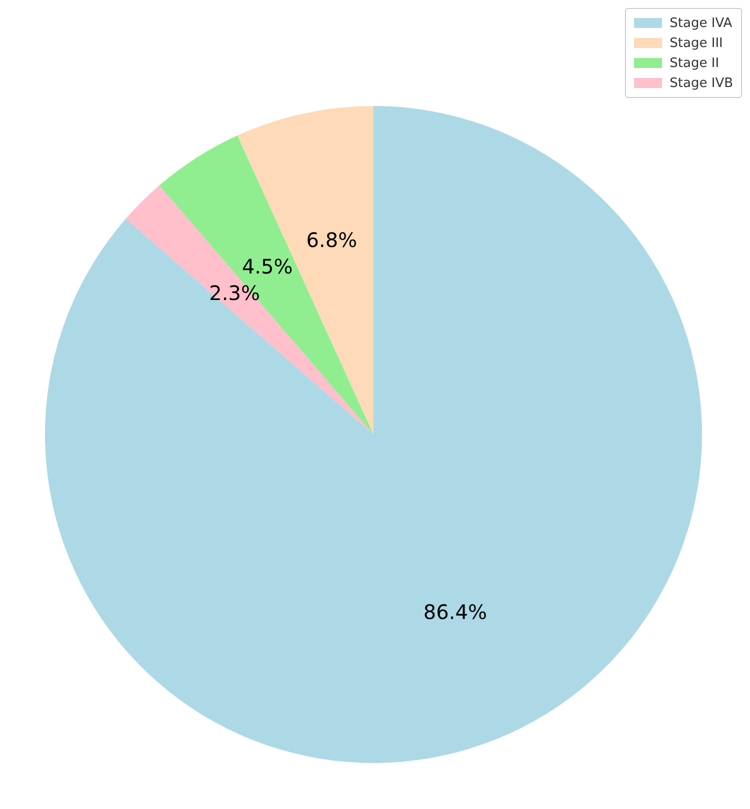 This screenshot has height=809, width=750. I want to click on legend-label: Stage II, so click(695, 63).